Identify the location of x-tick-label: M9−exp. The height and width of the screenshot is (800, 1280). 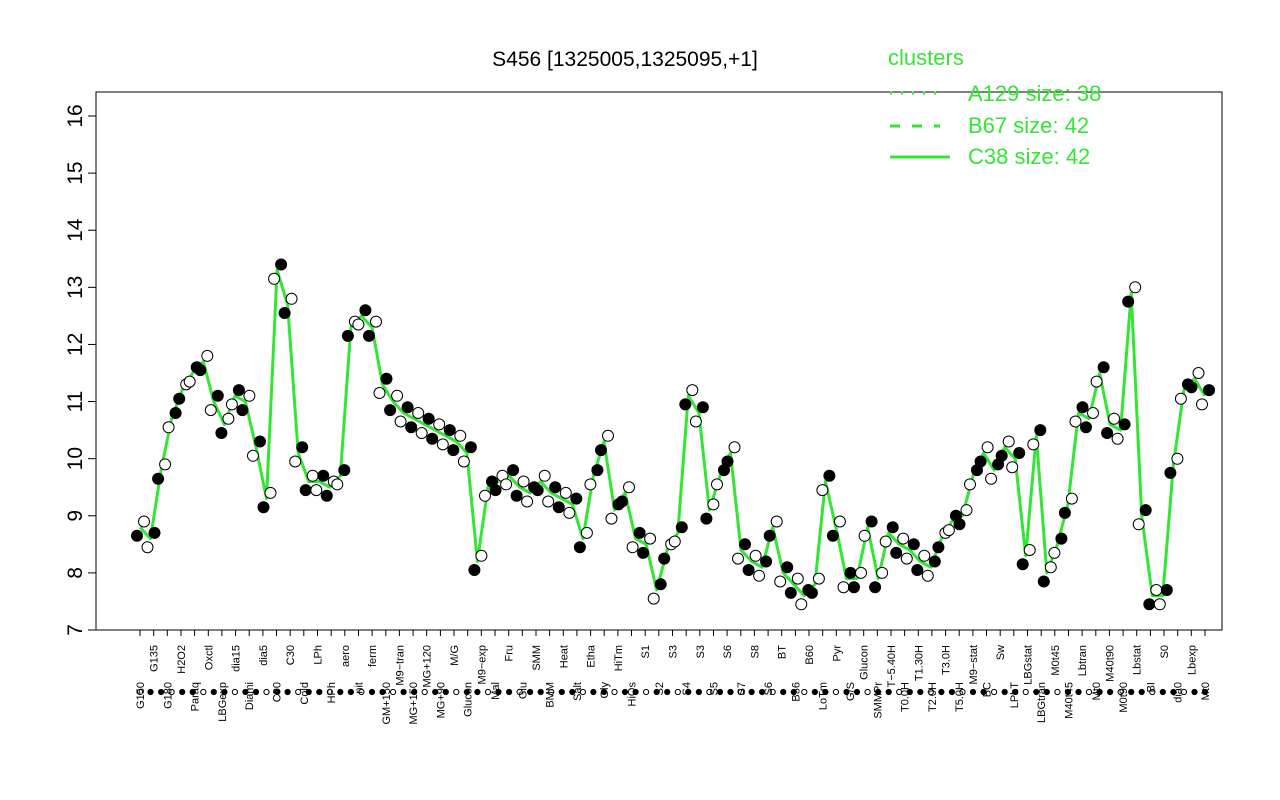
(482, 664).